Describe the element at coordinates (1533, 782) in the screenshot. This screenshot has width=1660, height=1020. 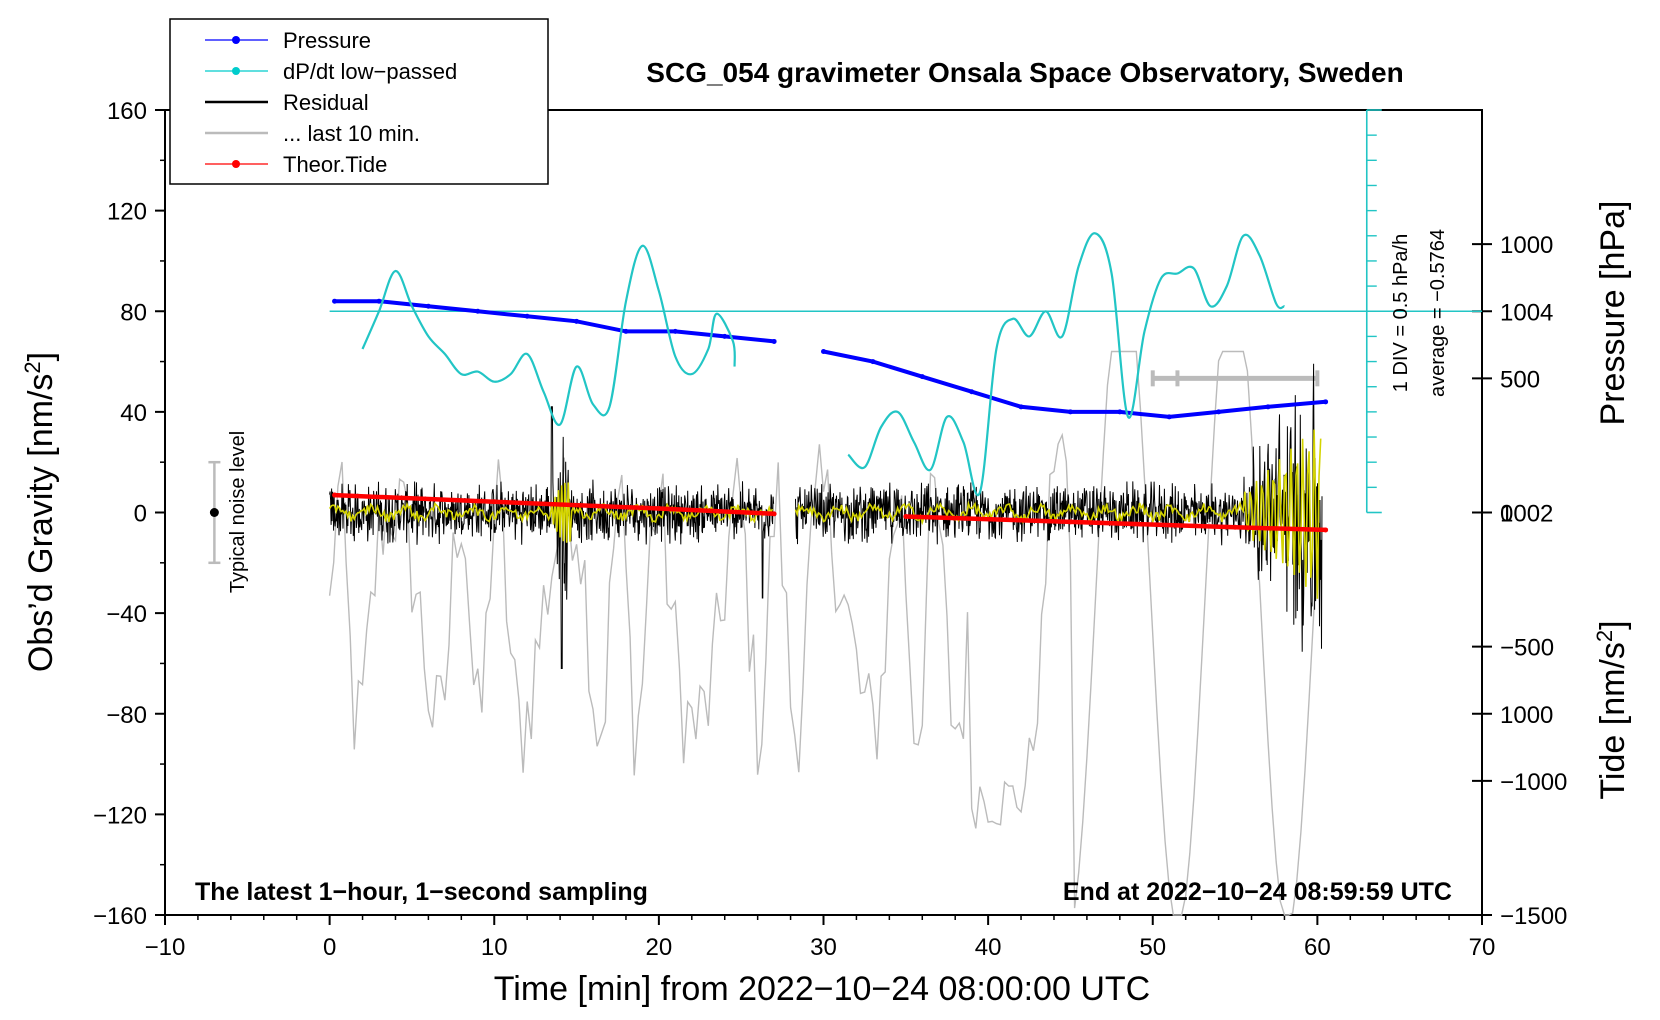
I see `tide-tick-label-−1000: −1000` at that location.